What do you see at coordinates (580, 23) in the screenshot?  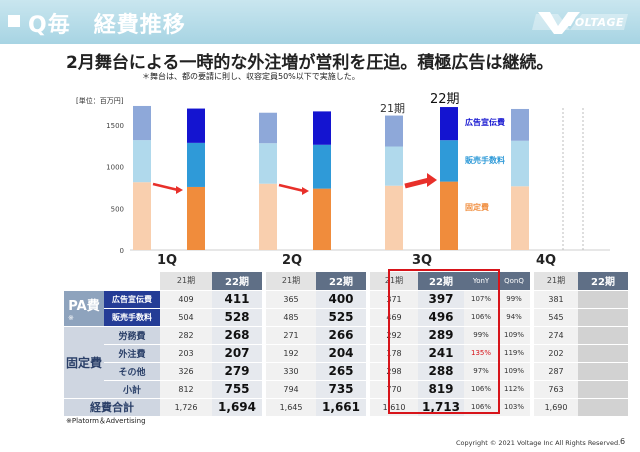 I see `voltage-logo-icon` at bounding box center [580, 23].